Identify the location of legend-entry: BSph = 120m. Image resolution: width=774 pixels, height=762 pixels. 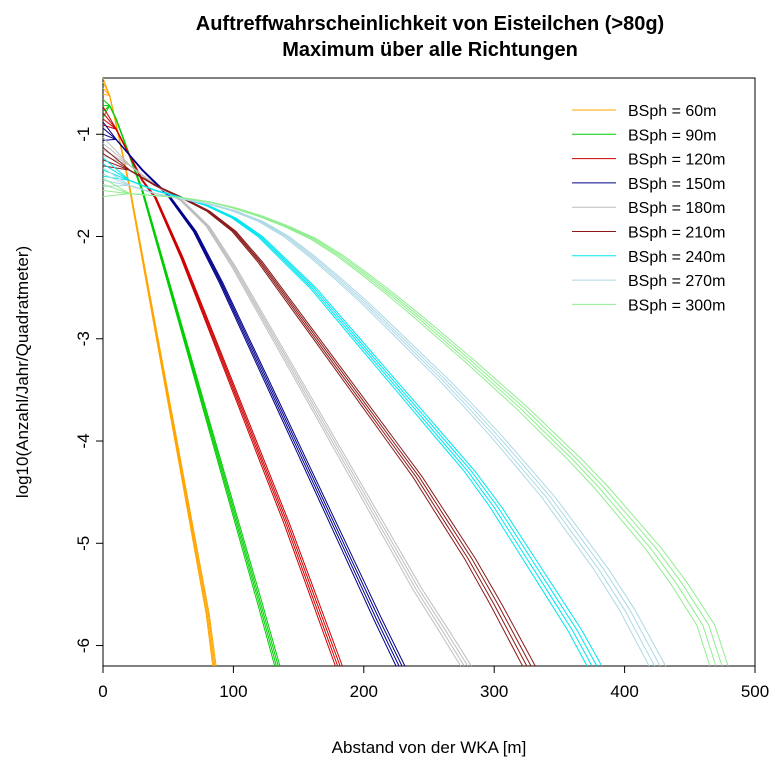
(676, 160).